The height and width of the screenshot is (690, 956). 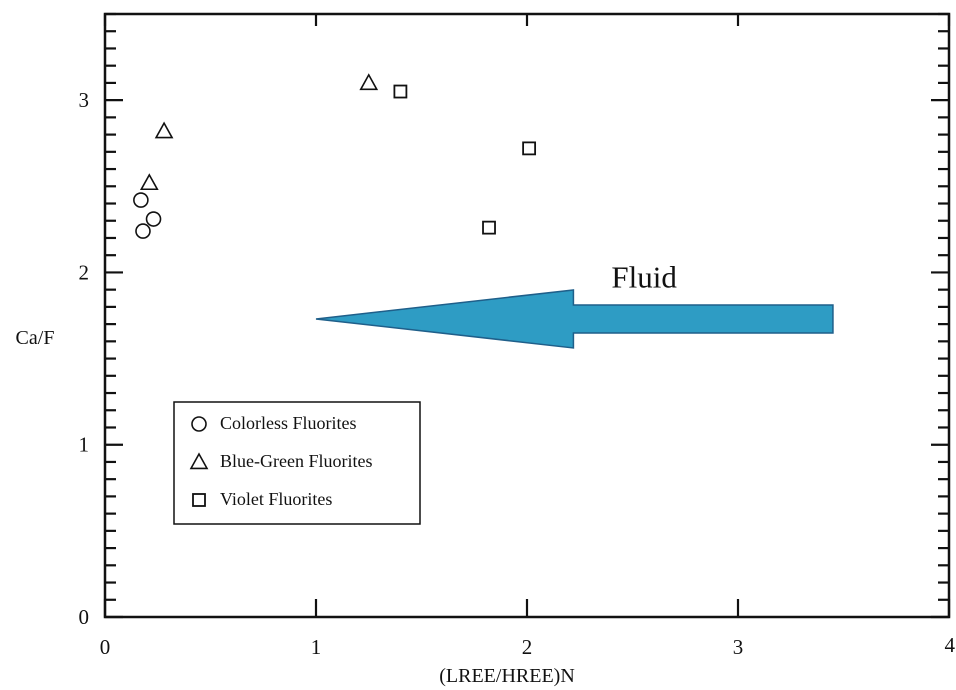 What do you see at coordinates (288, 423) in the screenshot?
I see `legend-label: Colorless Fluorites` at bounding box center [288, 423].